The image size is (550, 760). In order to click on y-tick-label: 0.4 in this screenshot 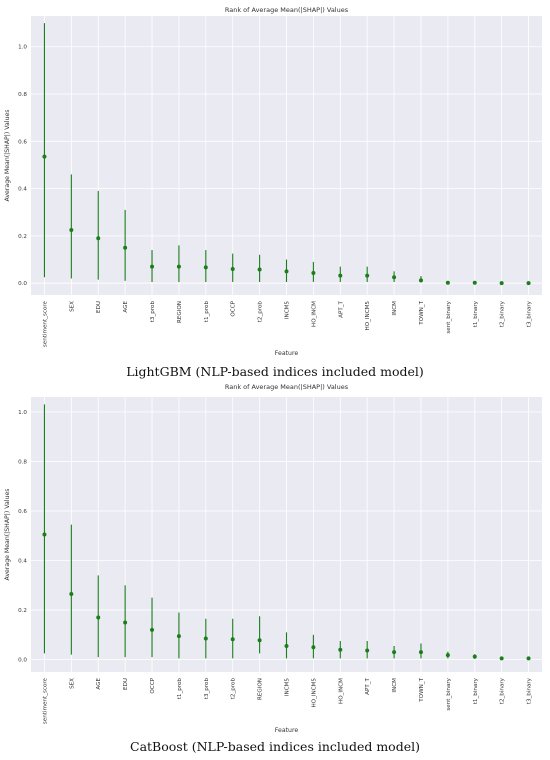, I will do `click(22, 562)`.